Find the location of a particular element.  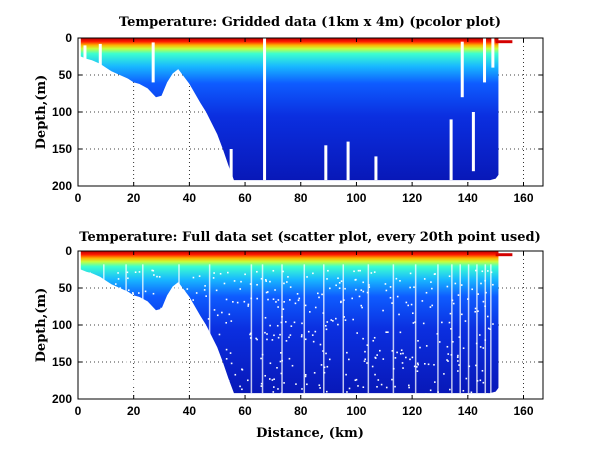

pcolor-x-tick-label: 100 is located at coordinates (356, 198).